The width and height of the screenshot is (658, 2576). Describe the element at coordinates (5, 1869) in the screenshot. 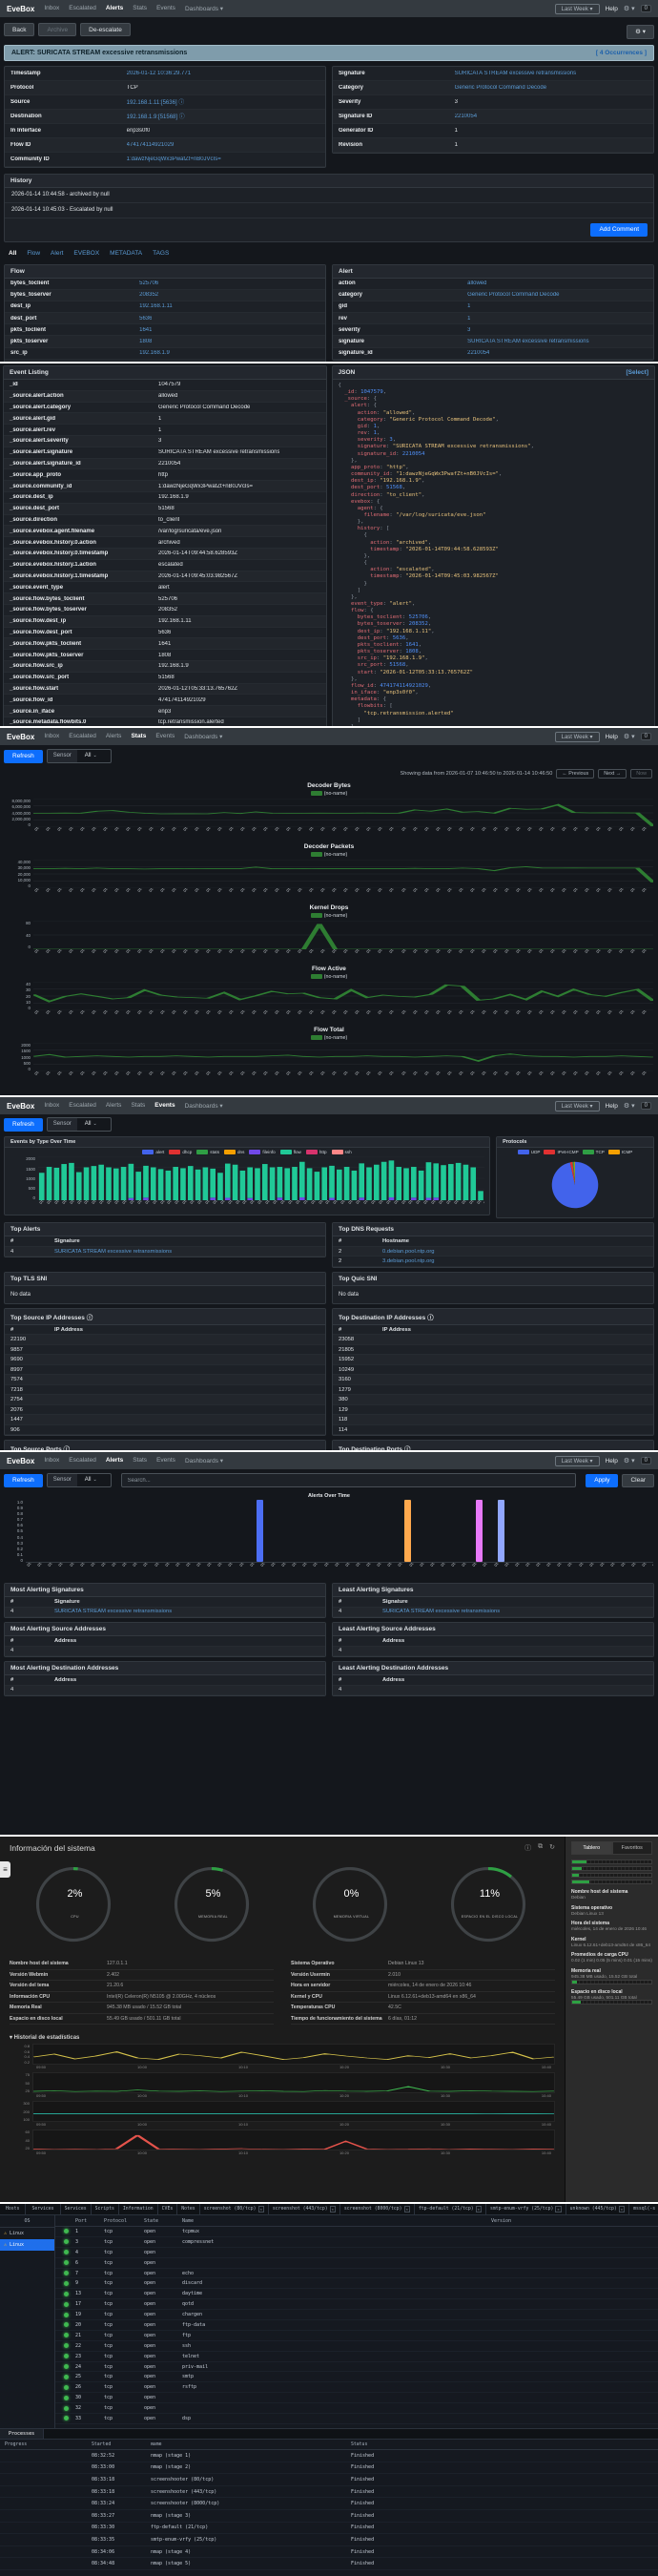

I see `menu-hamburger-icon: ≡` at that location.